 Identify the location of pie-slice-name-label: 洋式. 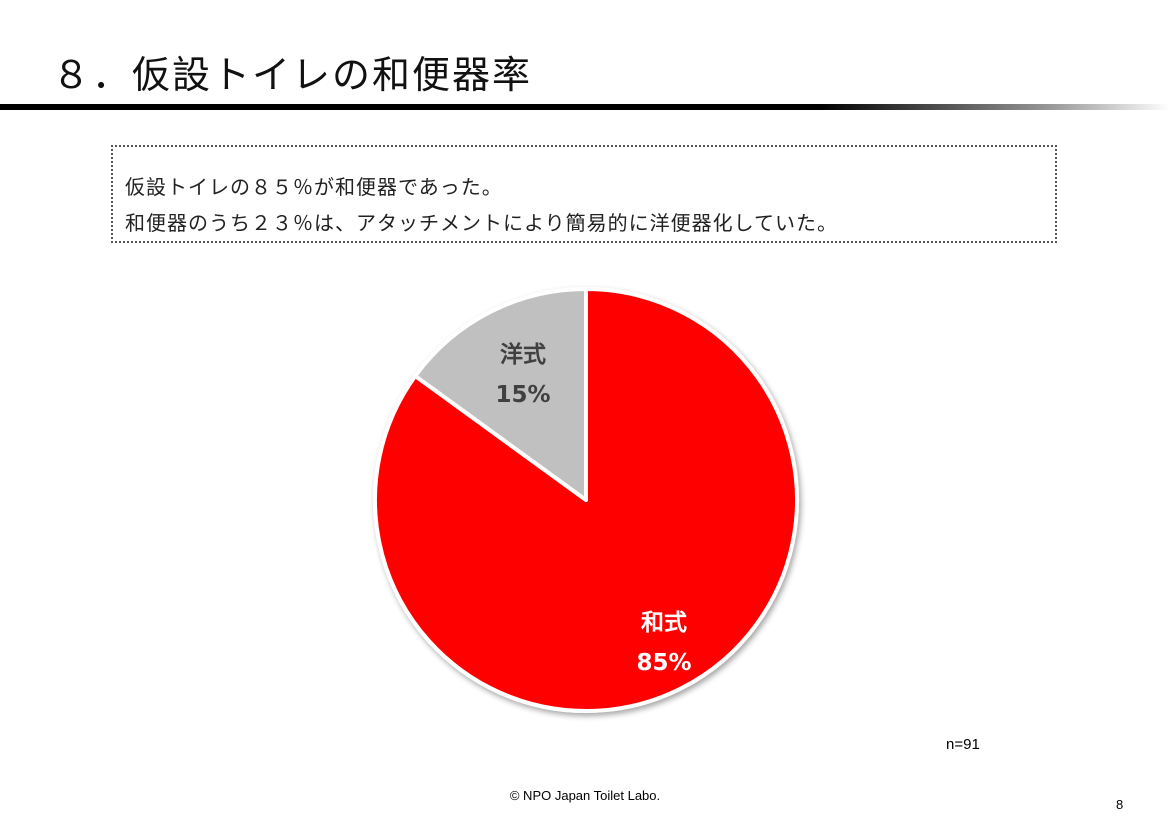
(523, 354).